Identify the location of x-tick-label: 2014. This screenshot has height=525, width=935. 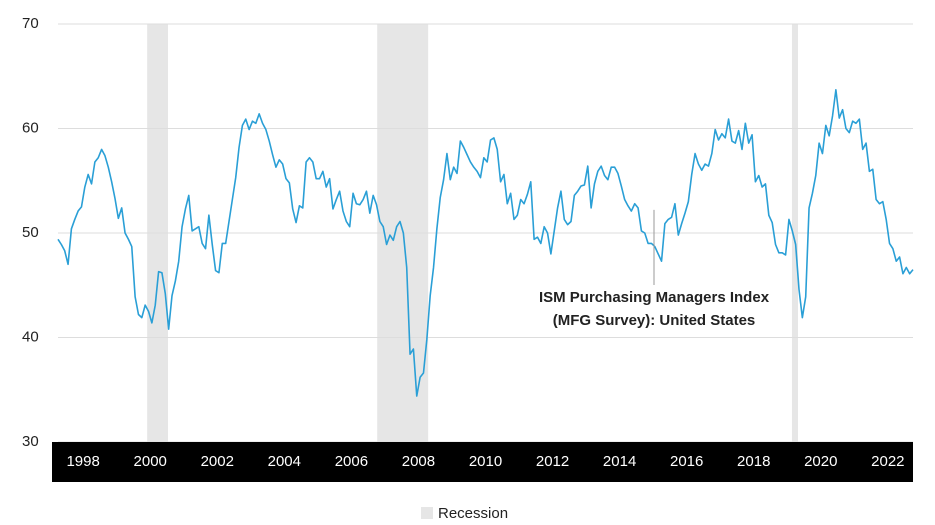
(619, 461).